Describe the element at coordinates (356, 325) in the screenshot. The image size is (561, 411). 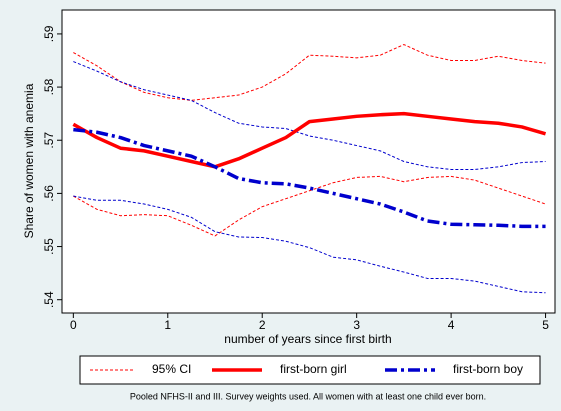
I see `x-tick-label: 3` at that location.